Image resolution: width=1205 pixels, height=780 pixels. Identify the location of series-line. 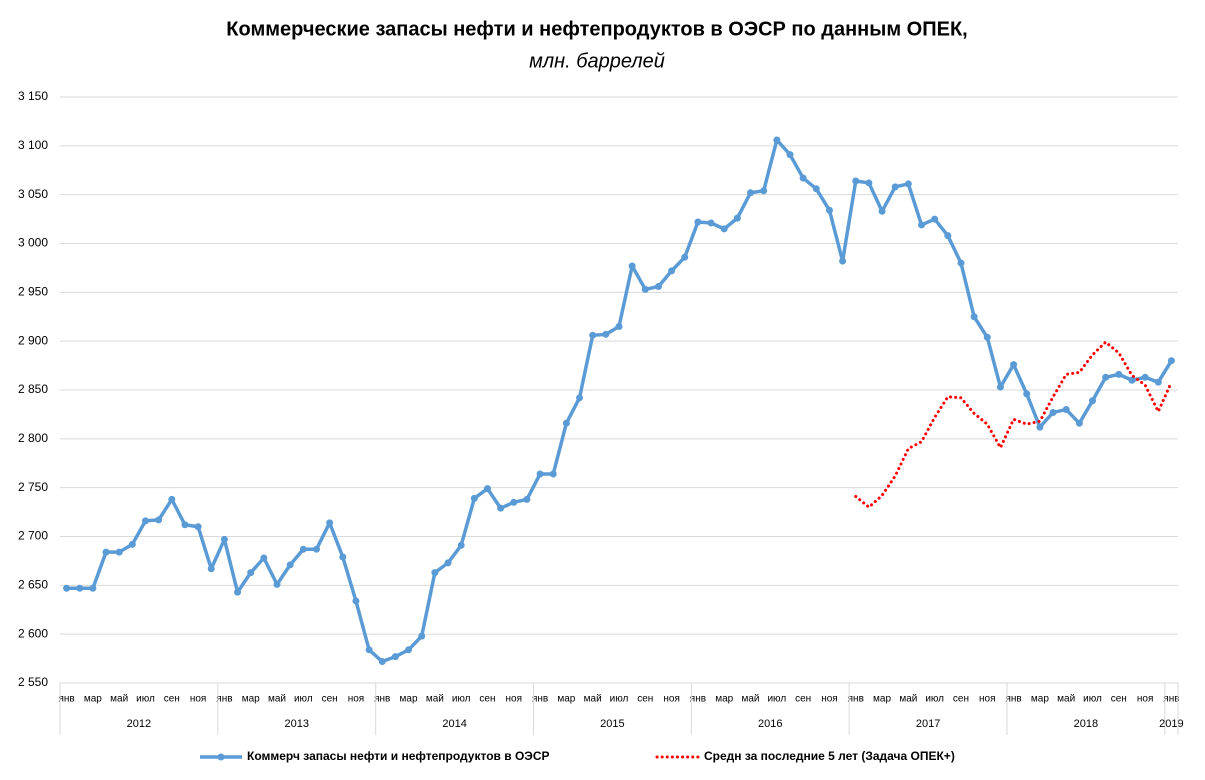
(1013, 424).